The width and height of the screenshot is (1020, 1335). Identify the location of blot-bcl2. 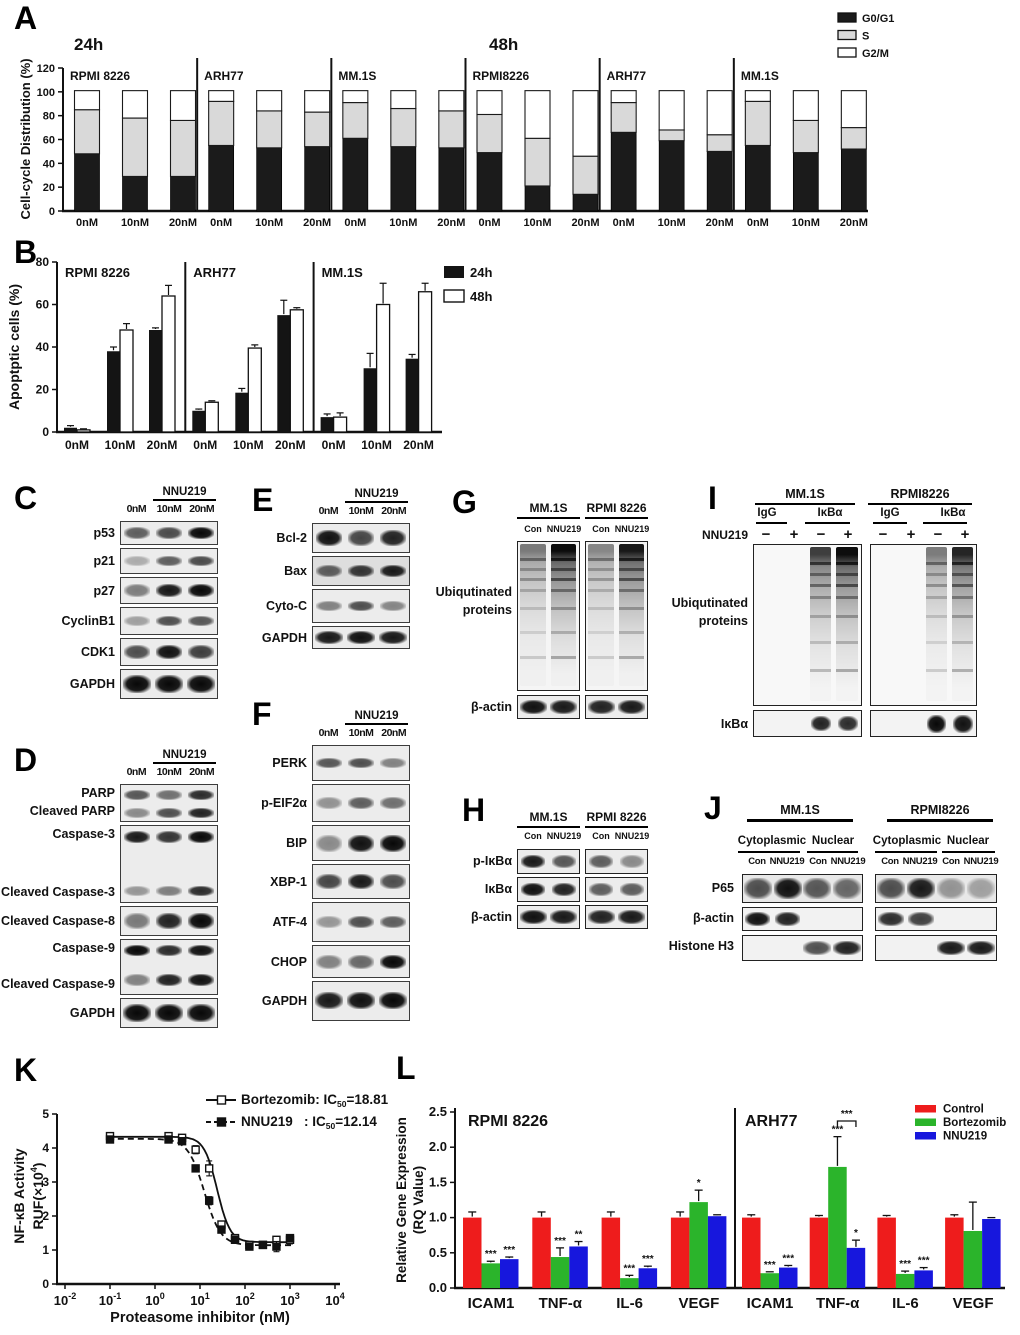
(361, 538).